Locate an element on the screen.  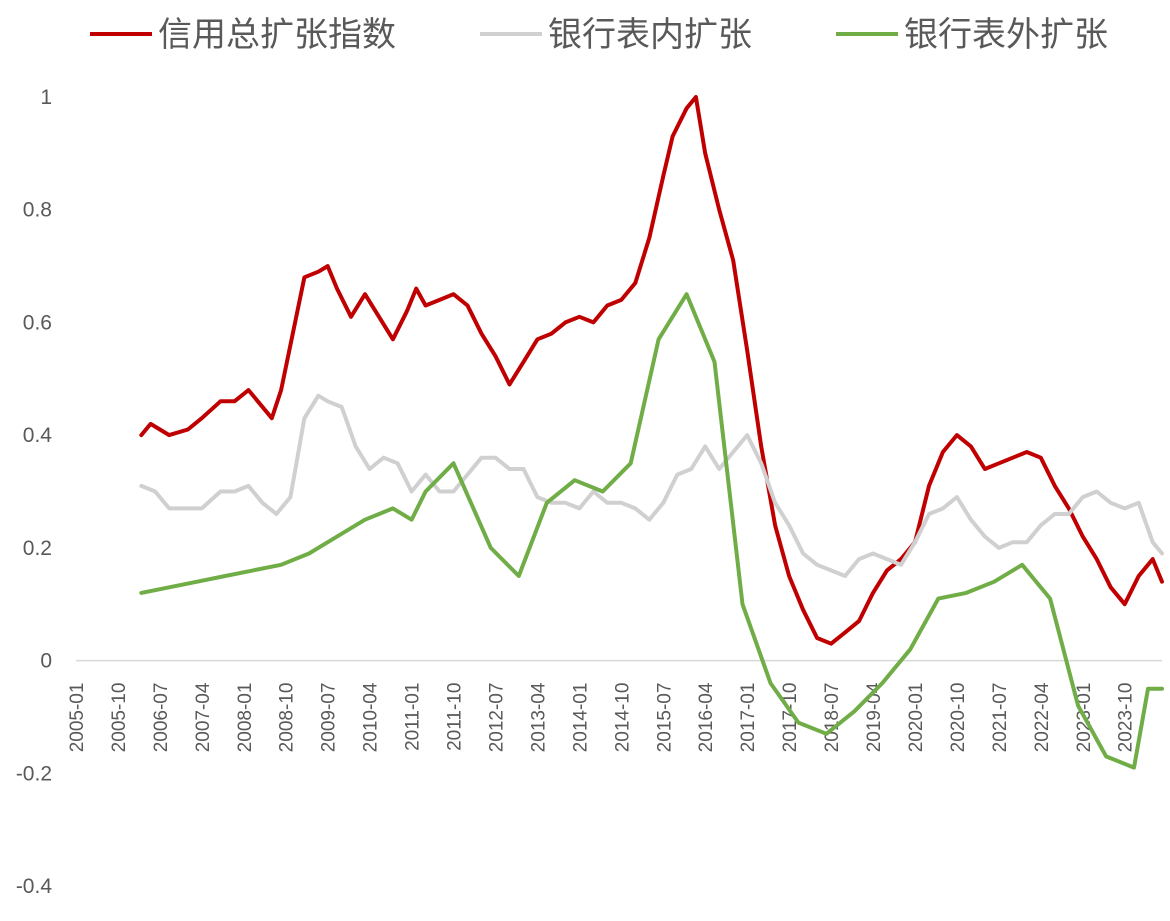
x-tick-label: 2022-04 is located at coordinates (1042, 717).